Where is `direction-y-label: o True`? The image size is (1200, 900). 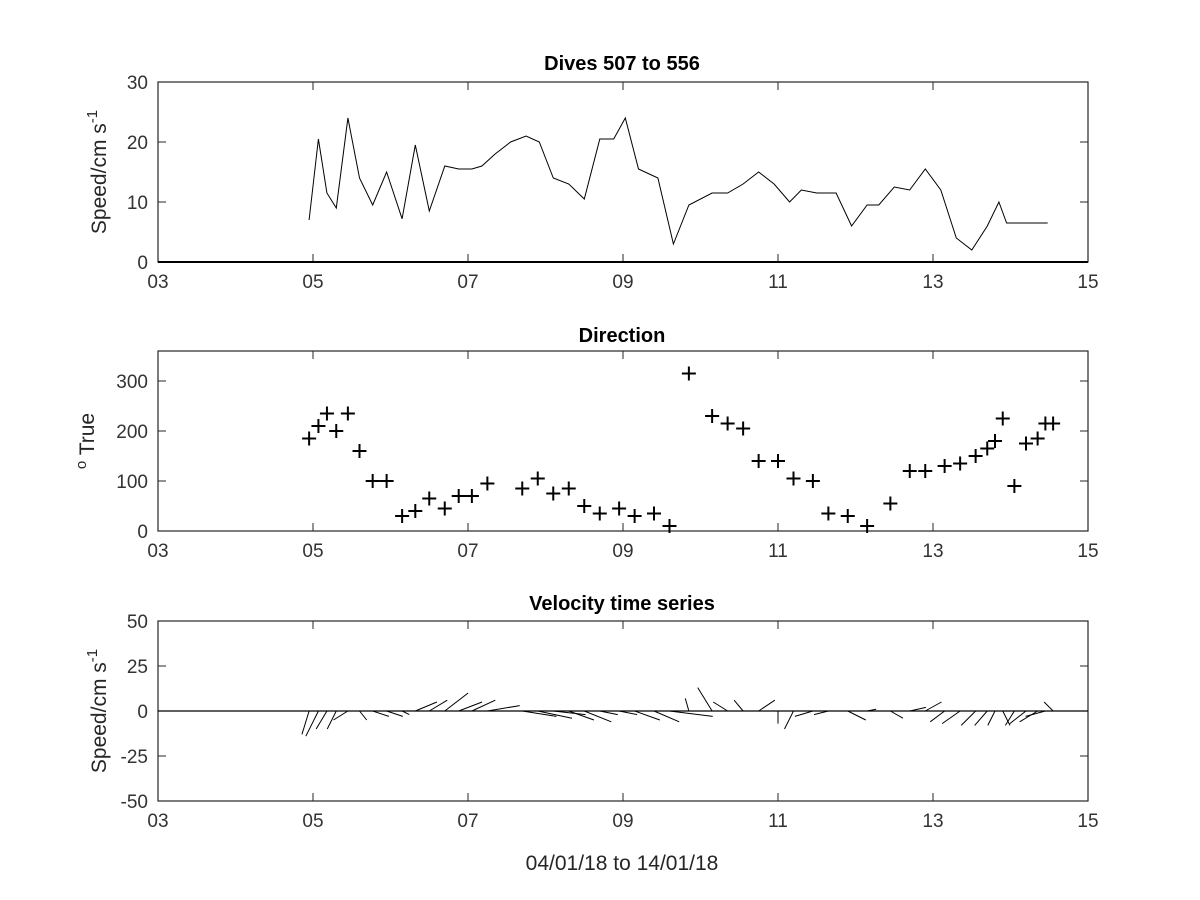
direction-y-label: o True is located at coordinates (86, 441).